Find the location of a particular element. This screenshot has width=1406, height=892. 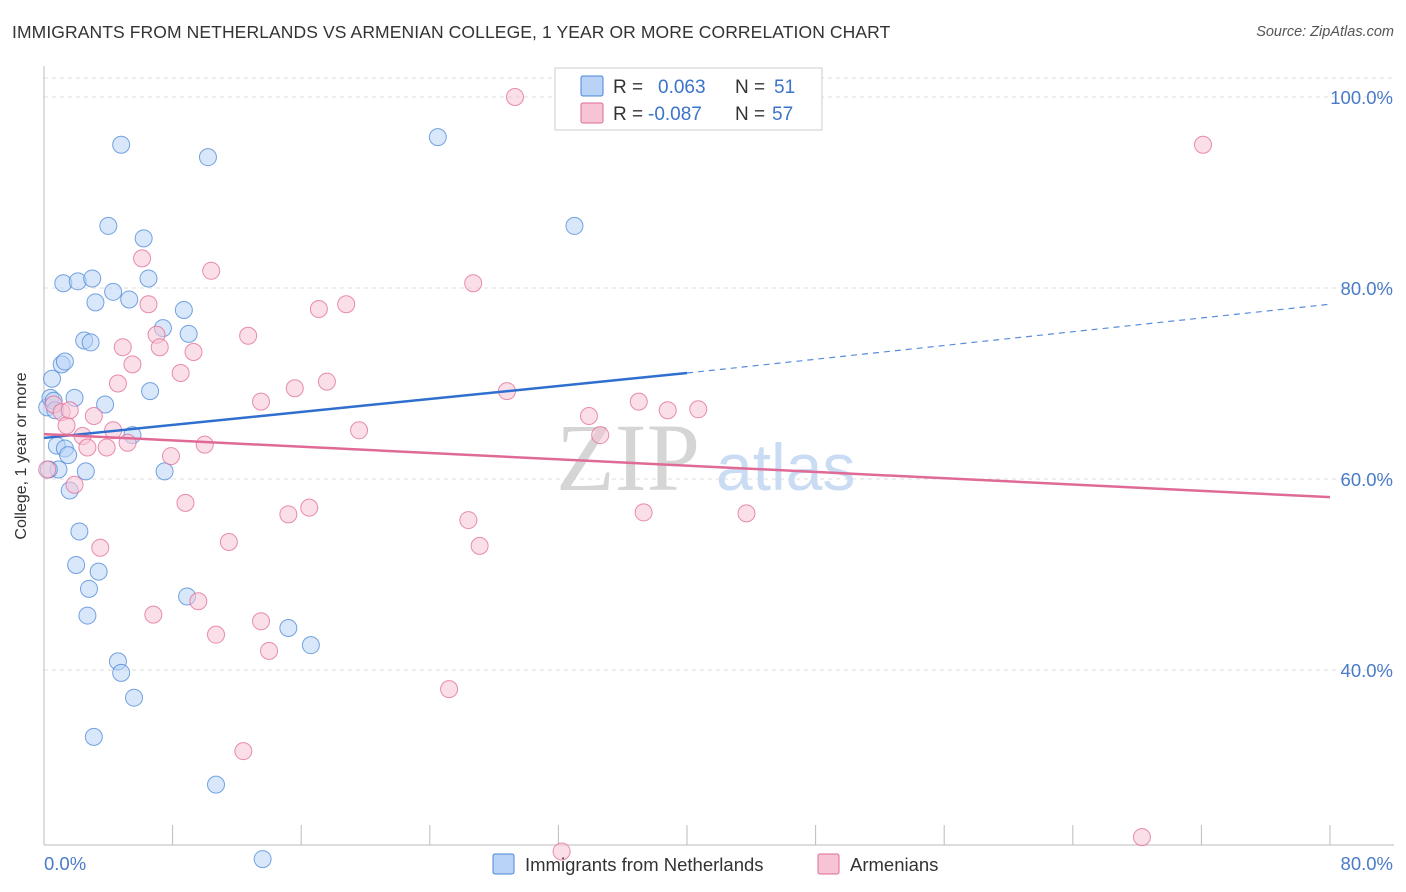

source-label: Source: ZipAtlas.com is located at coordinates (1325, 32).